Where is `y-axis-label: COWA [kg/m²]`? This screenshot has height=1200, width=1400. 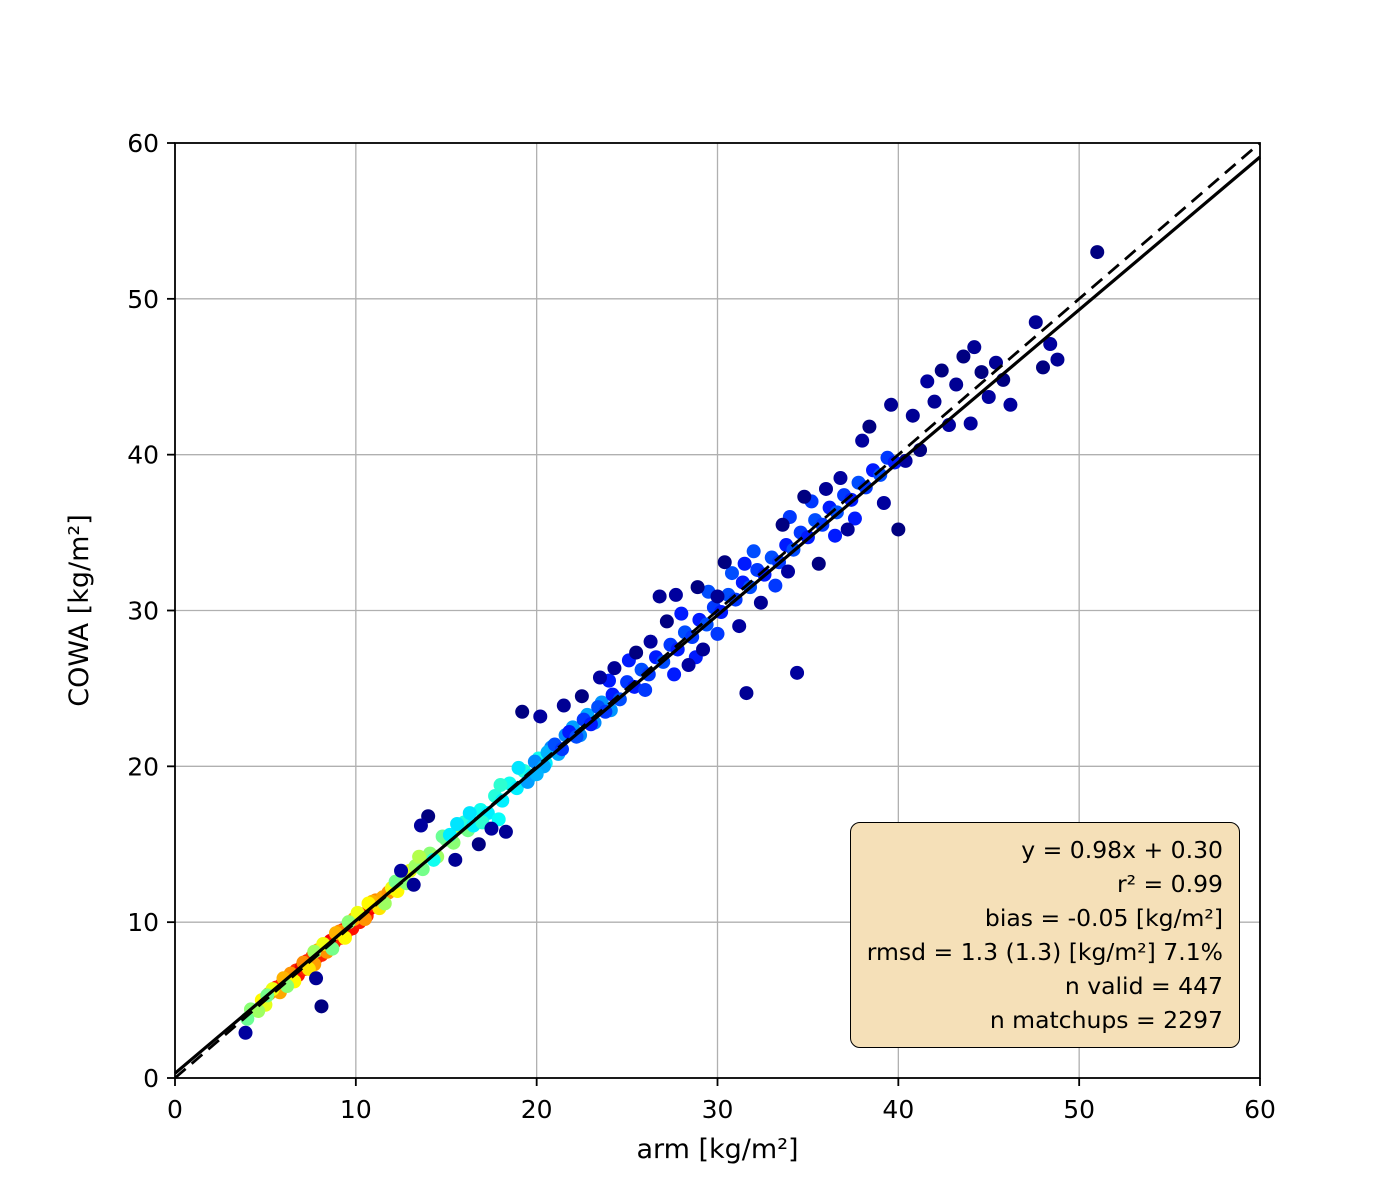
y-axis-label: COWA [kg/m²] is located at coordinates (79, 610).